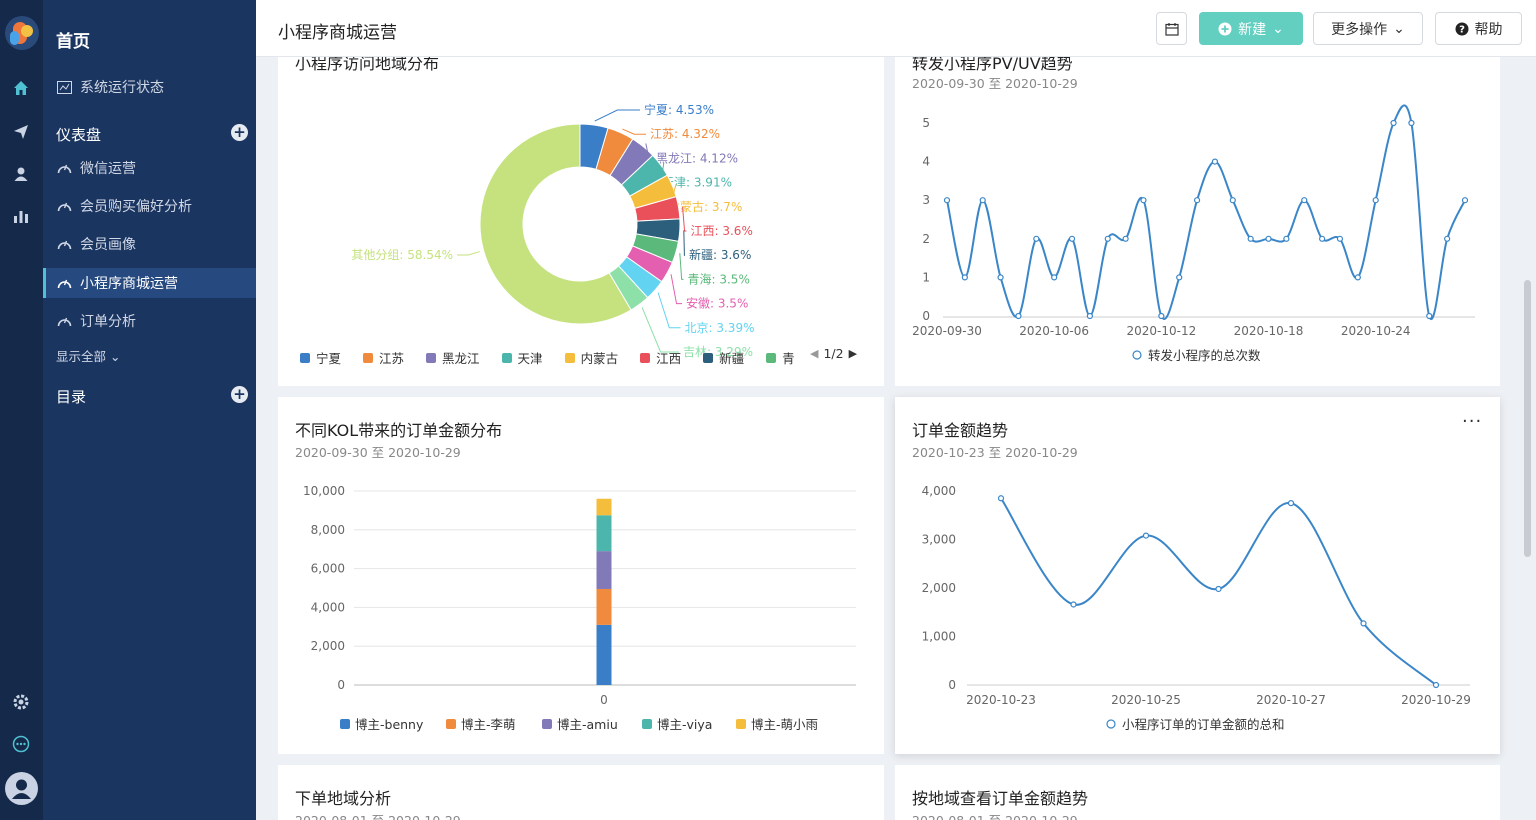  I want to click on home-icon, so click(21, 88).